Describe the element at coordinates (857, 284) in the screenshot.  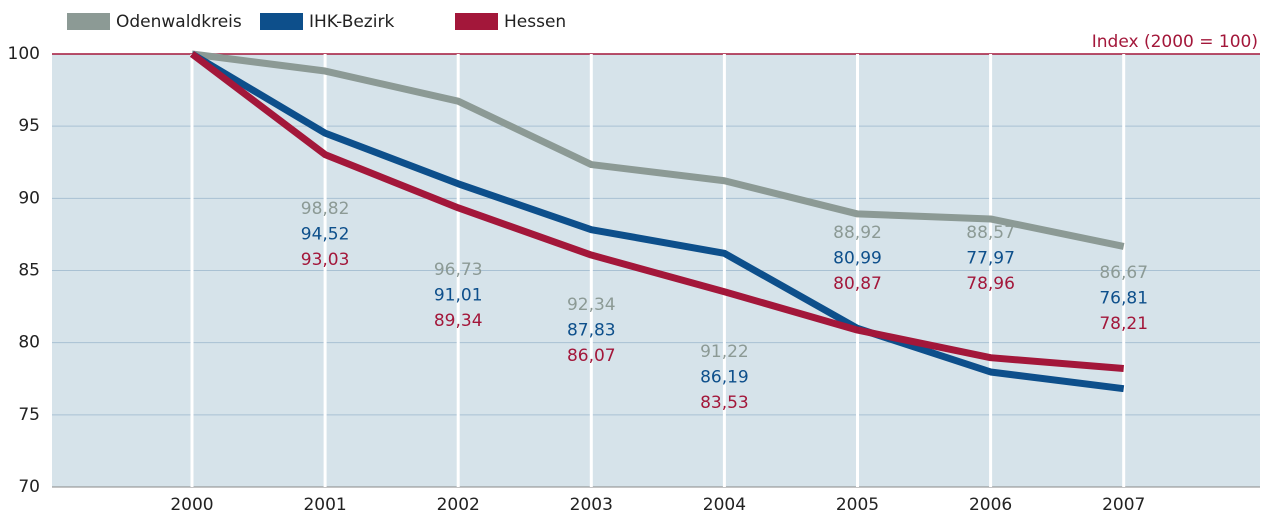
I see `value-label: 80,87` at that location.